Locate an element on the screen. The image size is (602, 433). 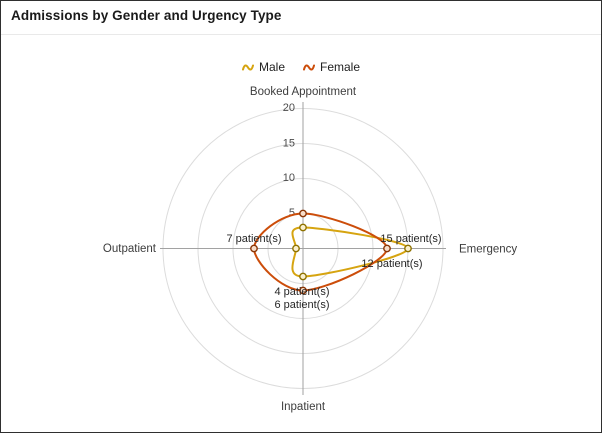
legend-item-male: Male is located at coordinates (263, 67).